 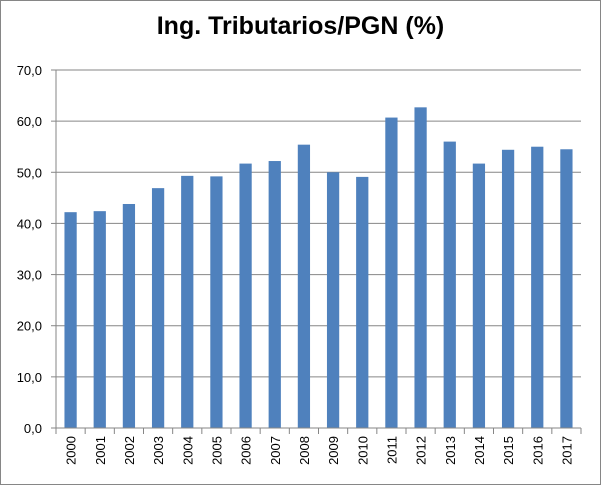 What do you see at coordinates (274, 294) in the screenshot?
I see `bar-2007` at bounding box center [274, 294].